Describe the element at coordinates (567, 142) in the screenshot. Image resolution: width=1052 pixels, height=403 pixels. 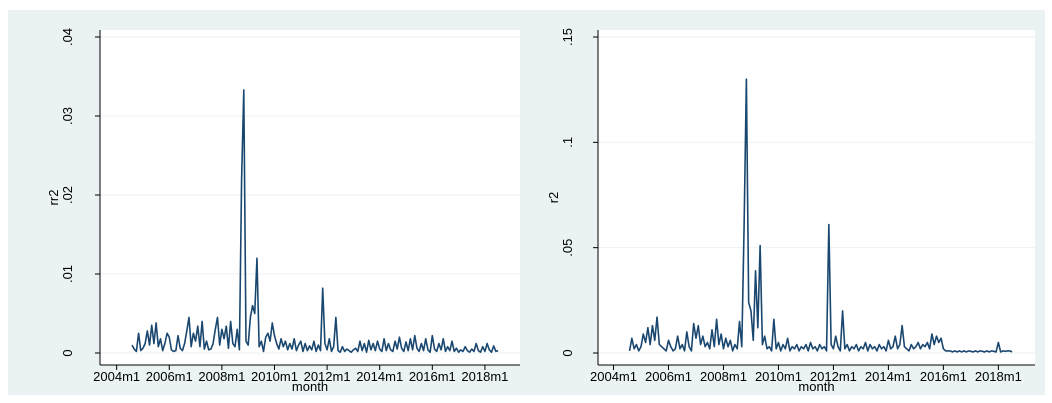
I see `y-tick-label: .1` at that location.